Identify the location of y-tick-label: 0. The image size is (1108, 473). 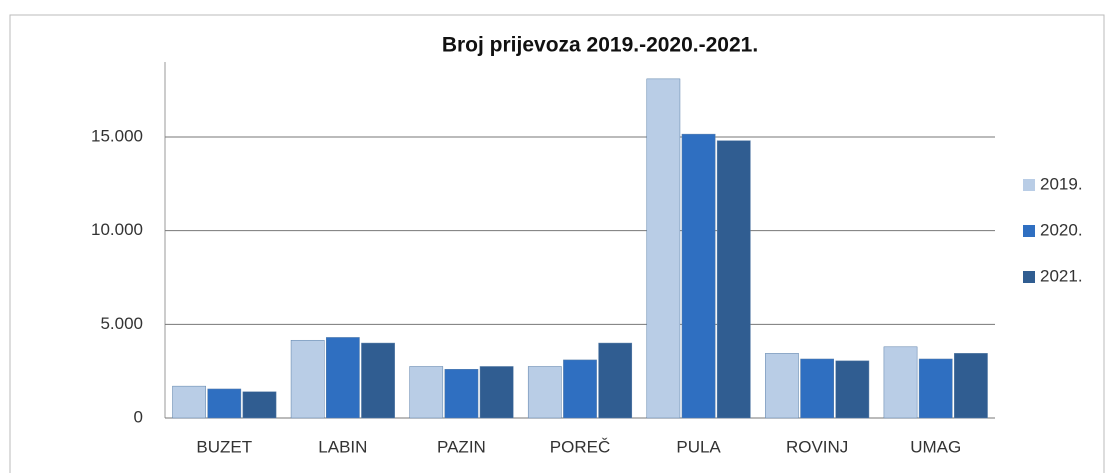
(138, 416).